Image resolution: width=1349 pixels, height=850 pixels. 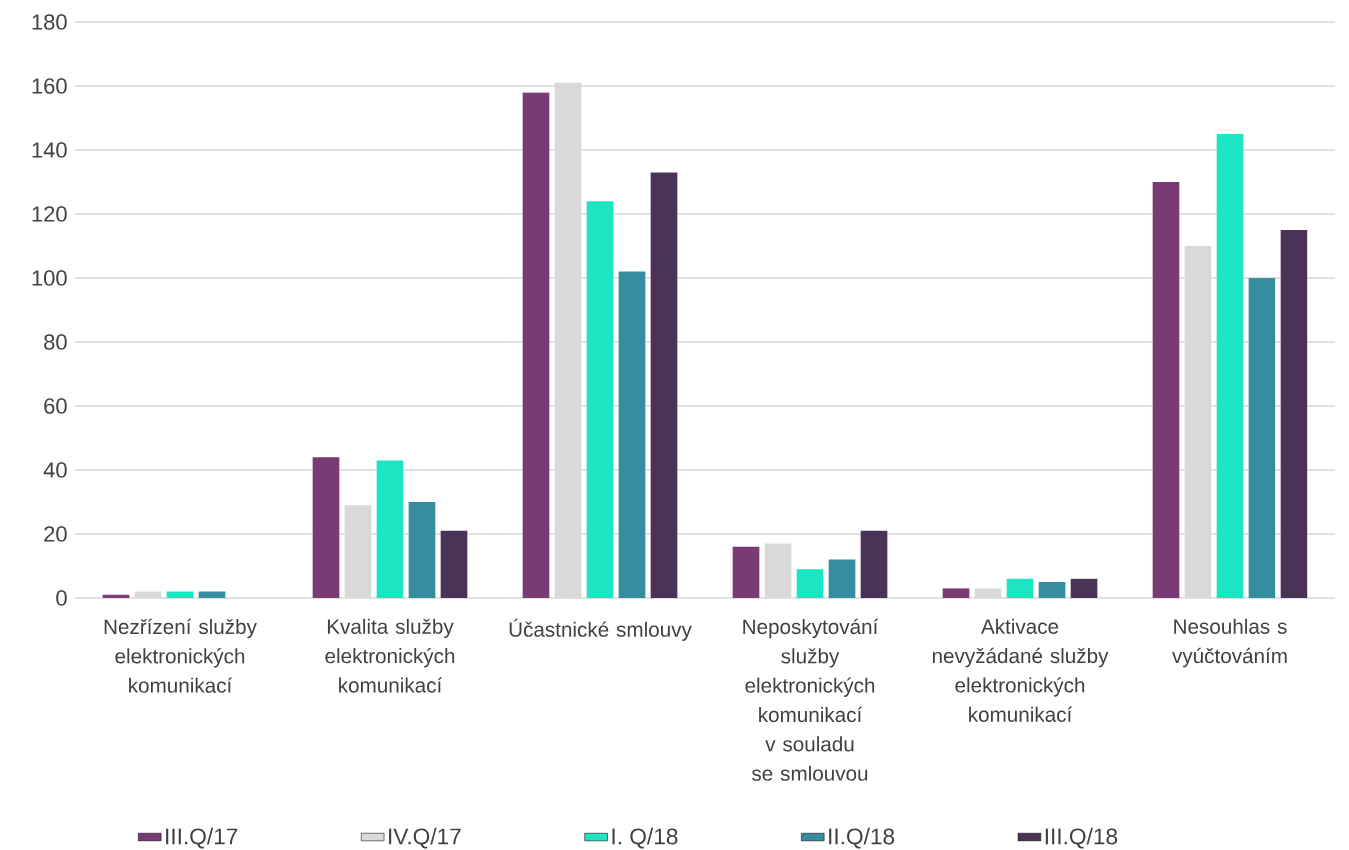 What do you see at coordinates (1229, 643) in the screenshot?
I see `x-tick-label: Nesouhlas s vyúčtováním` at bounding box center [1229, 643].